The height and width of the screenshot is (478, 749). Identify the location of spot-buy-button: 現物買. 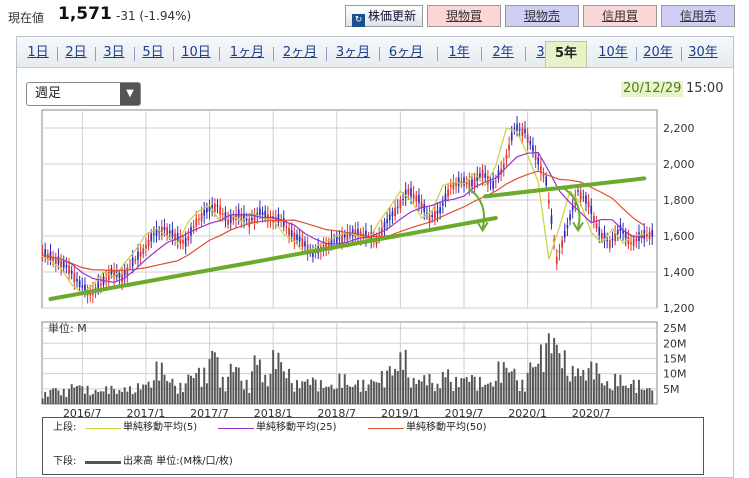
(464, 16).